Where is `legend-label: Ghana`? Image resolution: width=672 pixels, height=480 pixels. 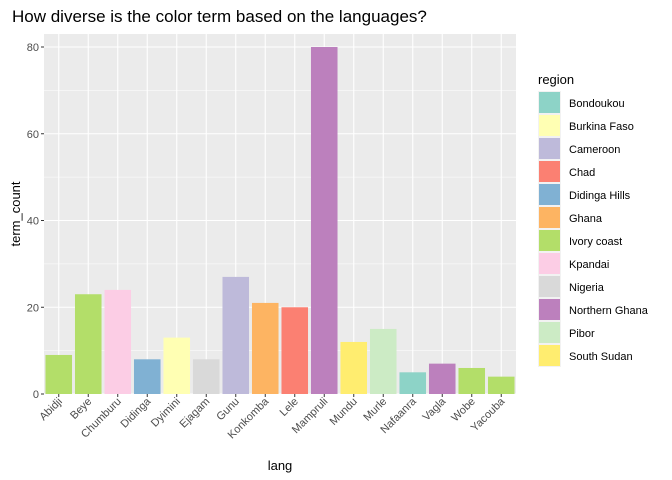
legend-label: Ghana is located at coordinates (586, 219).